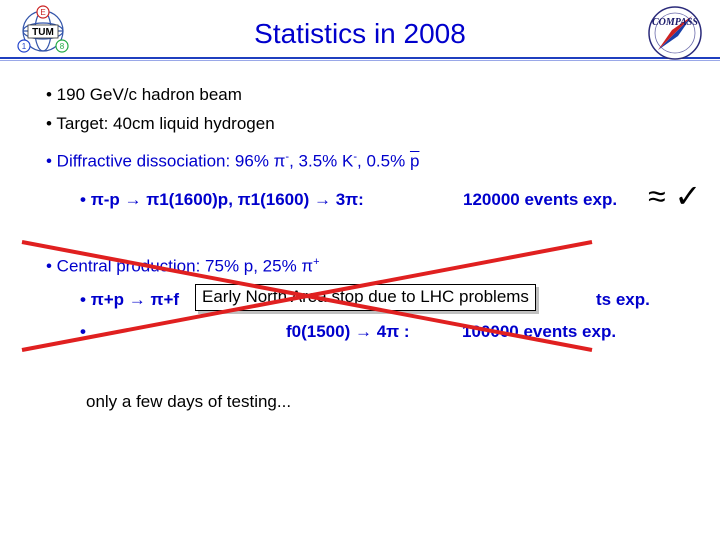 The height and width of the screenshot is (540, 720). Describe the element at coordinates (539, 331) in the screenshot. I see `central-reaction-2-events: 100000 events exp.` at that location.